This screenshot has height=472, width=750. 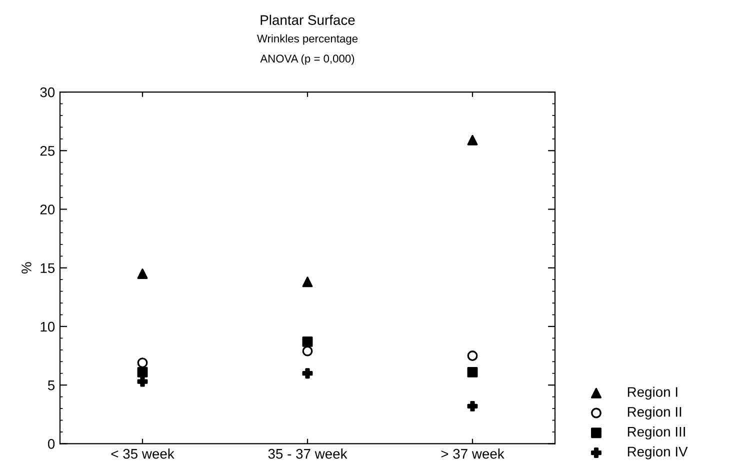 I want to click on legend-label: Region III, so click(x=656, y=433).